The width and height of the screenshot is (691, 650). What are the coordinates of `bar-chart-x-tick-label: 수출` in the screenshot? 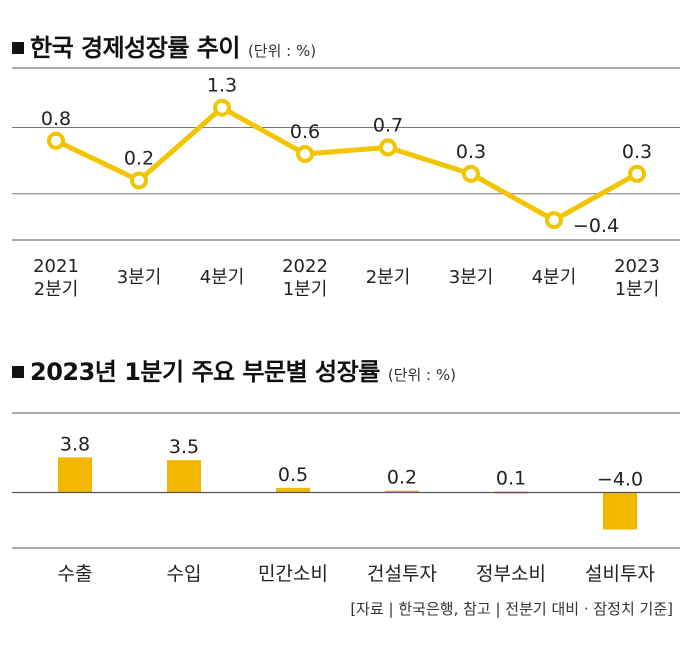 It's located at (75, 574).